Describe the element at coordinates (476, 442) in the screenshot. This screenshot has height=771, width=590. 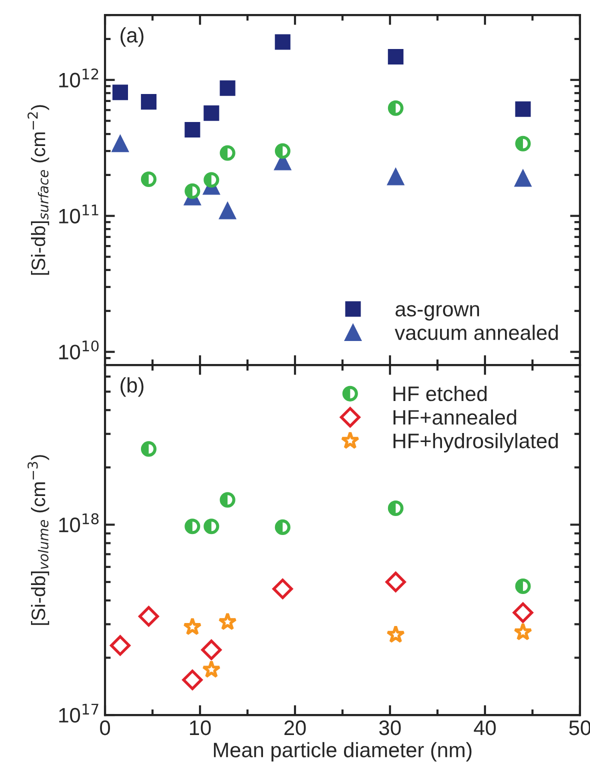
I see `legend-label: HF+hydrosilylated` at that location.